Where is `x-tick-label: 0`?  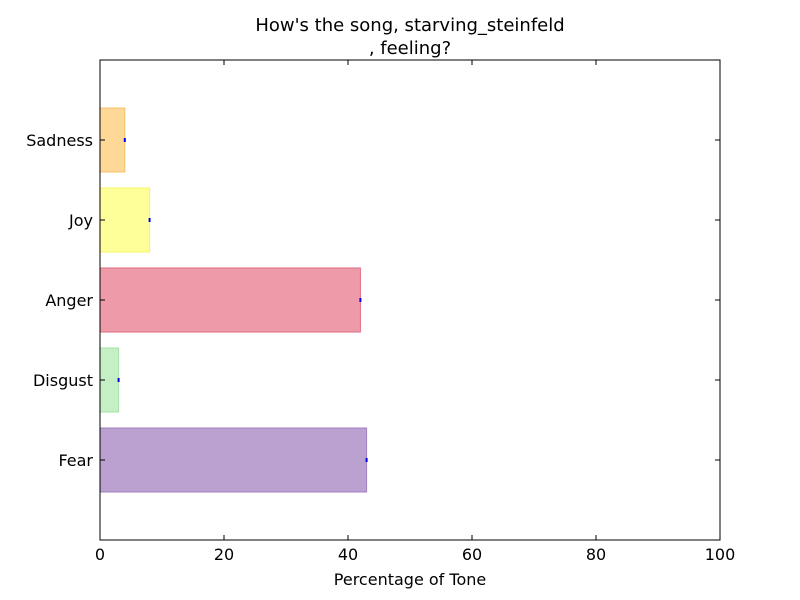
x-tick-label: 0 is located at coordinates (100, 554).